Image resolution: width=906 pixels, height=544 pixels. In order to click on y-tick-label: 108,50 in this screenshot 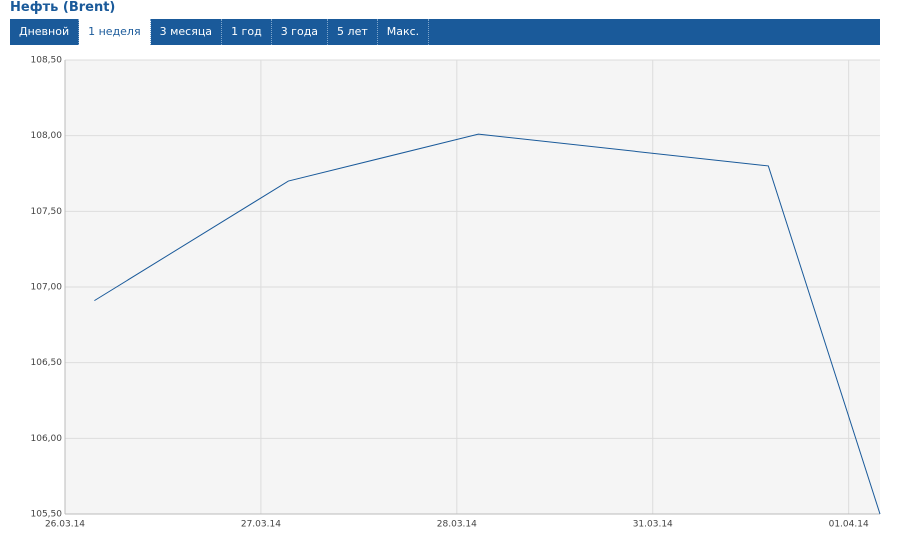, I will do `click(47, 61)`.